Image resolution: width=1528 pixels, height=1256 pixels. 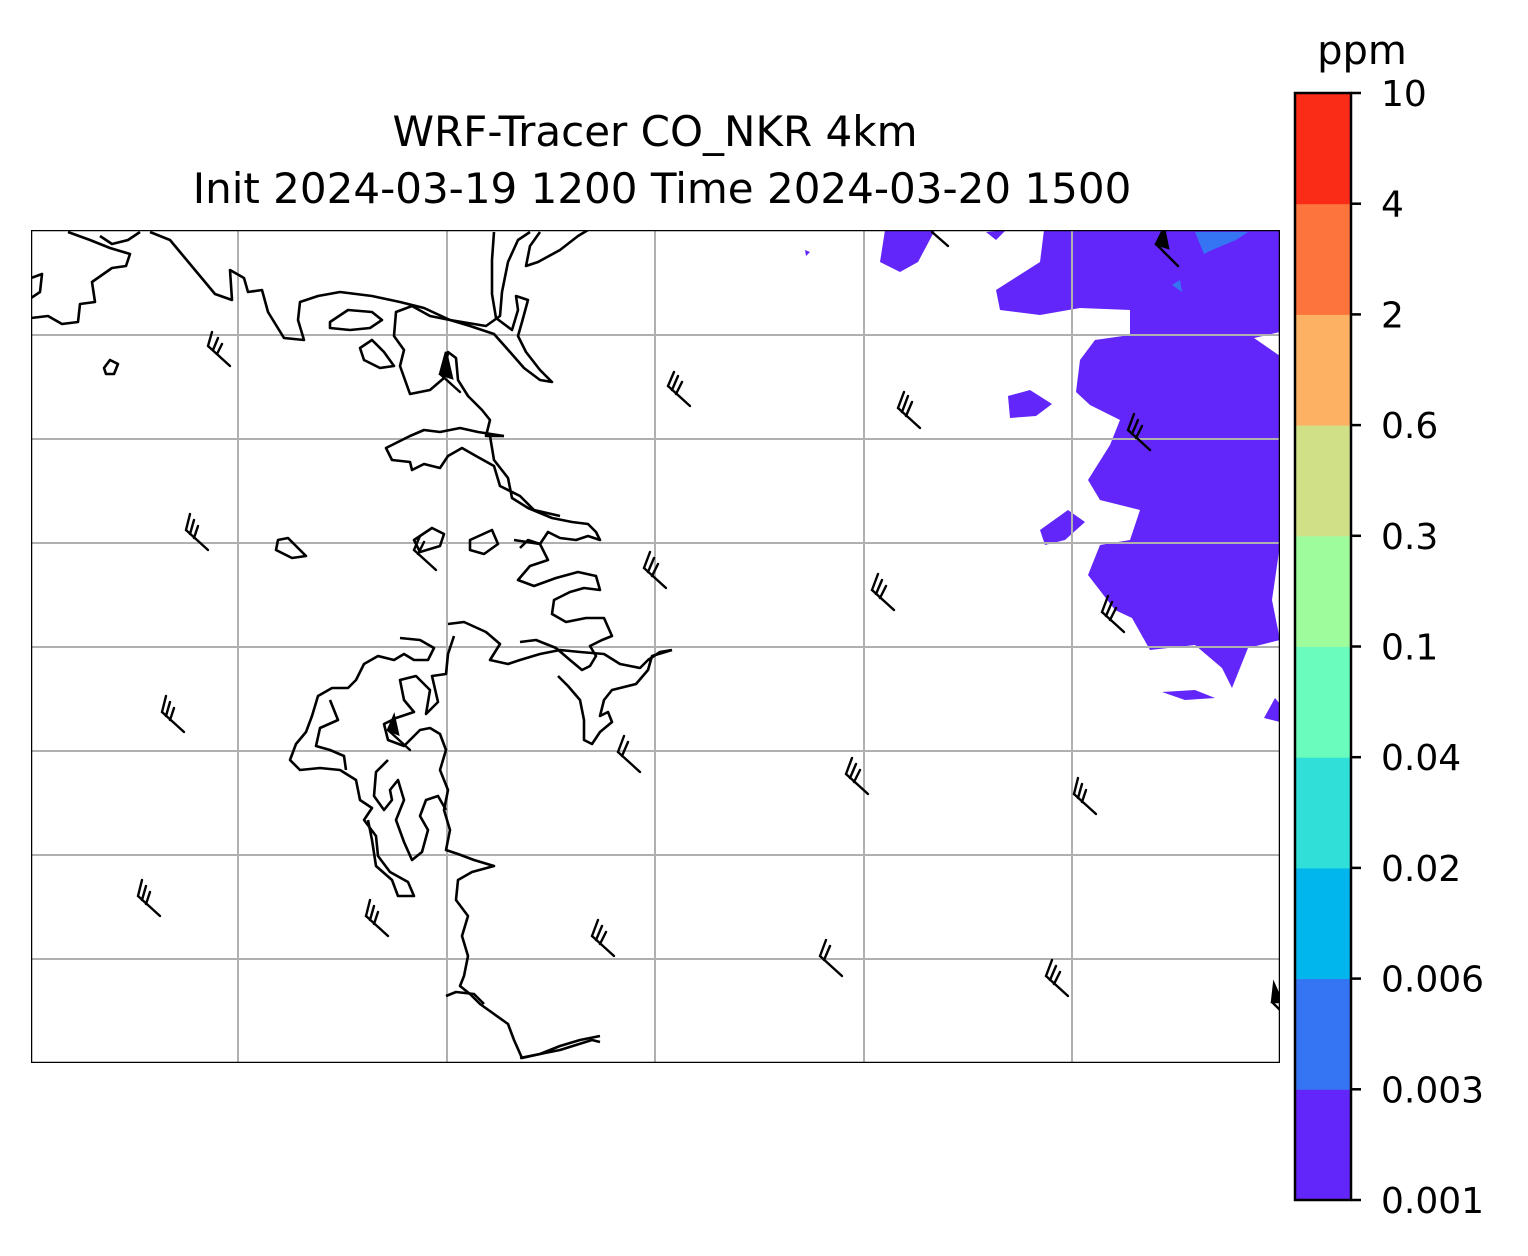 I want to click on coast-northwest, so click(x=86, y=278).